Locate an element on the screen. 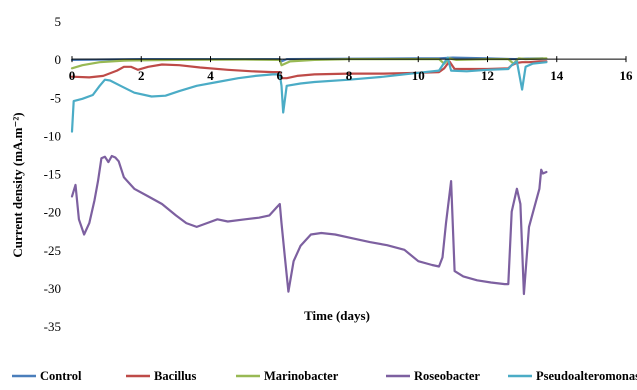  legend-item-bacillus: Bacillus is located at coordinates (161, 376).